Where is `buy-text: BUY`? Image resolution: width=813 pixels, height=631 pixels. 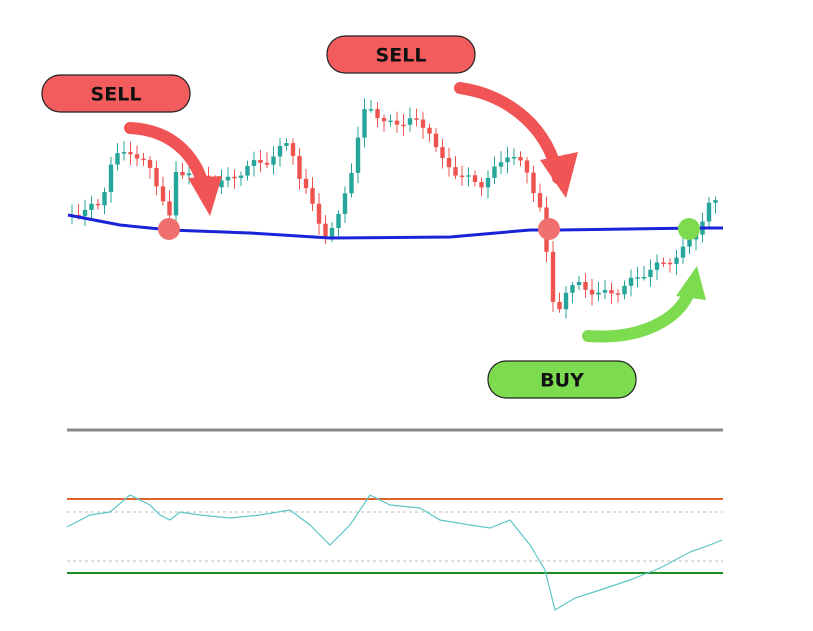 buy-text: BUY is located at coordinates (562, 381).